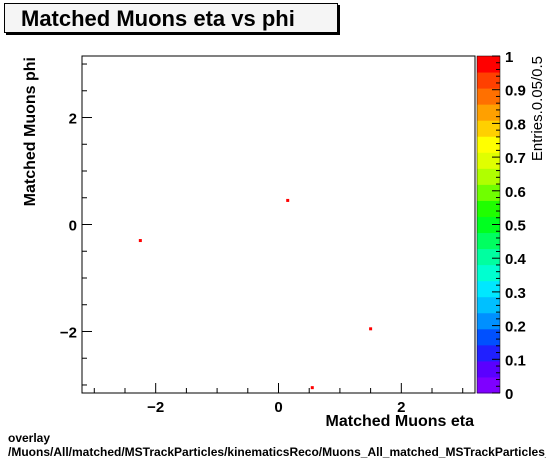 The width and height of the screenshot is (546, 462). I want to click on colorbar-tick-label: 0.5, so click(515, 226).